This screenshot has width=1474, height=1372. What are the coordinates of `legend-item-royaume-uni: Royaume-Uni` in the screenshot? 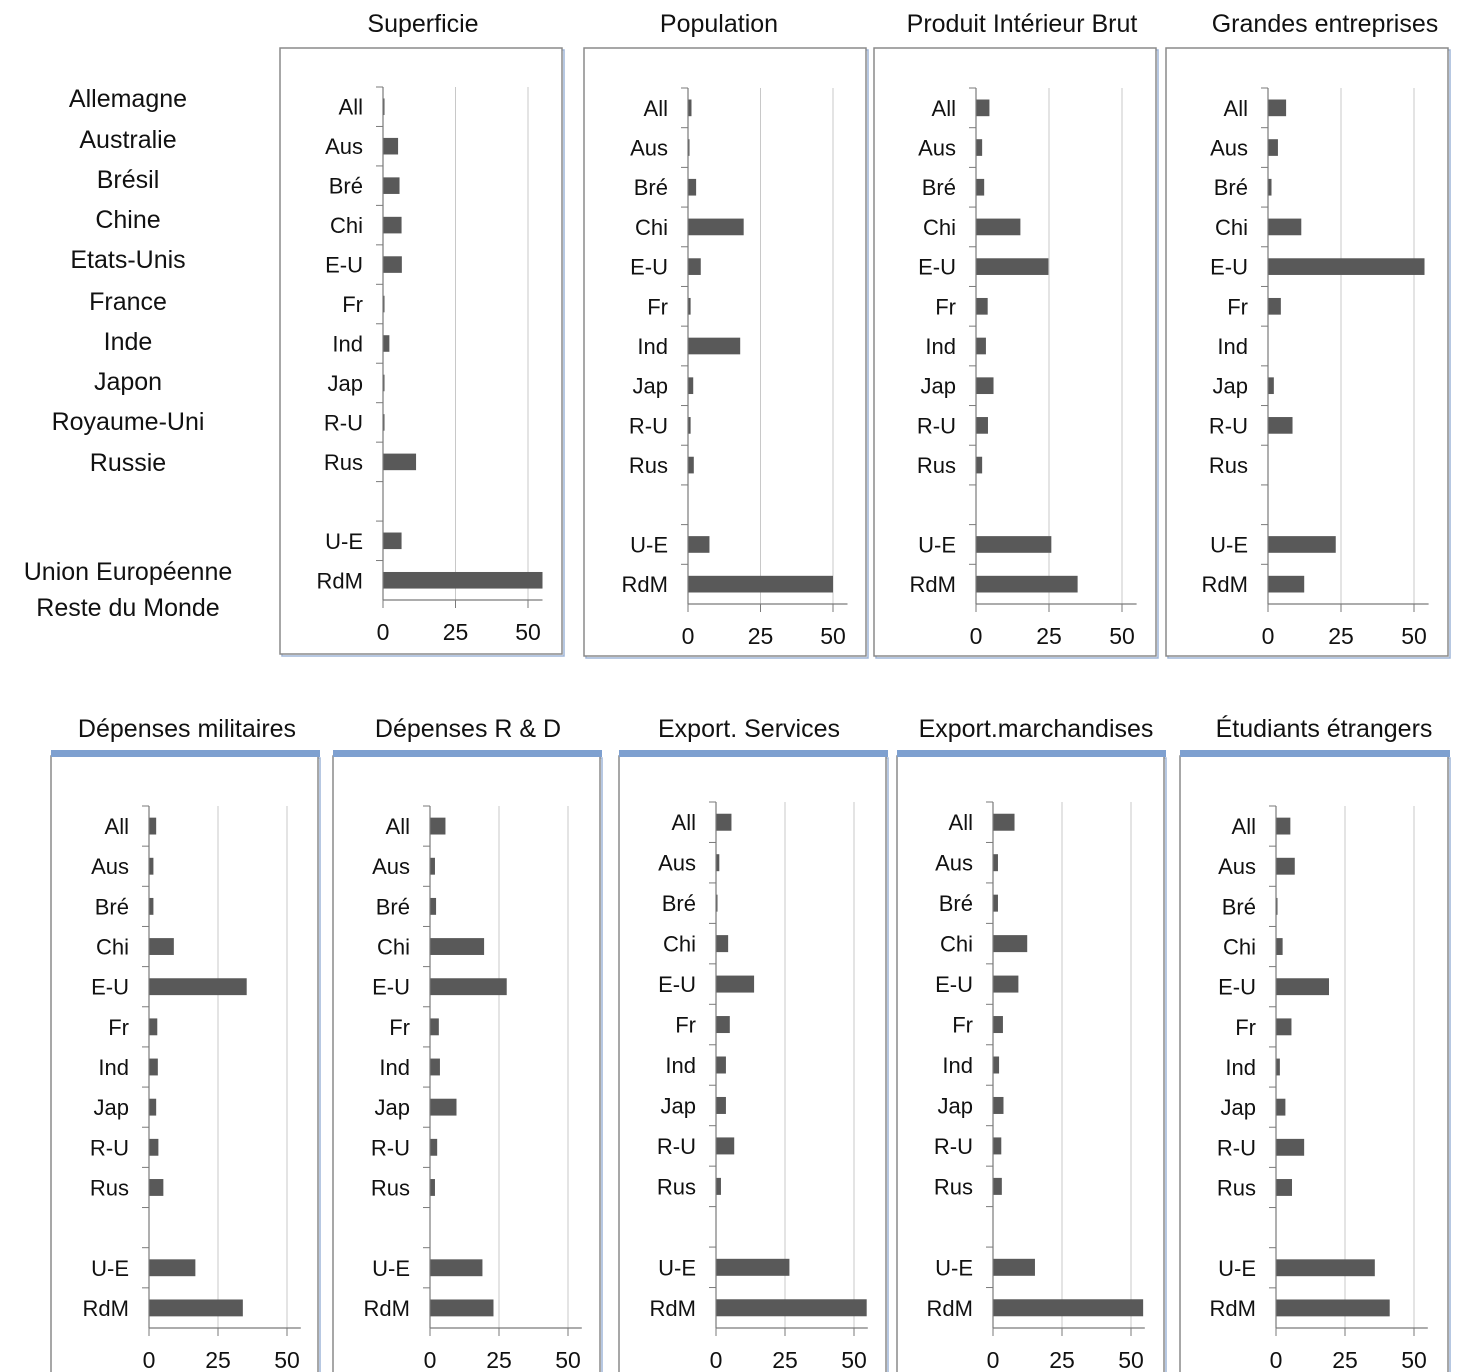 It's located at (128, 422).